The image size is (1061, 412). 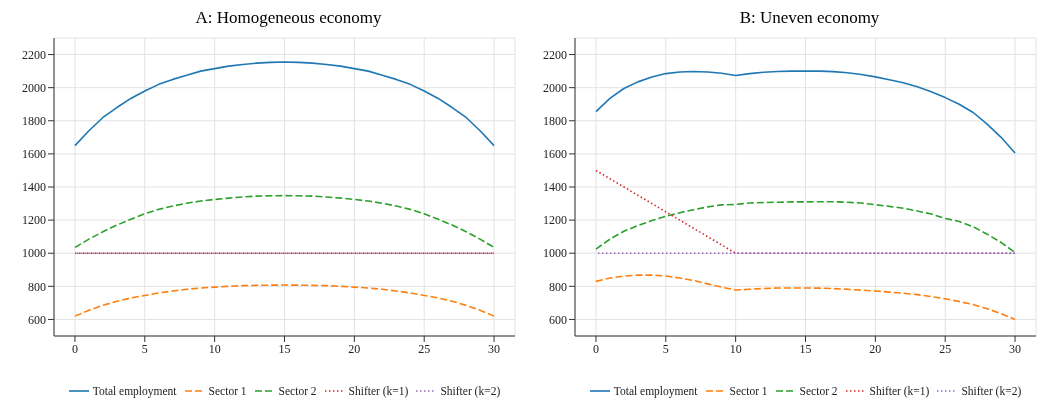 I want to click on chart-title: A: Homogeneous economy, so click(x=288, y=18).